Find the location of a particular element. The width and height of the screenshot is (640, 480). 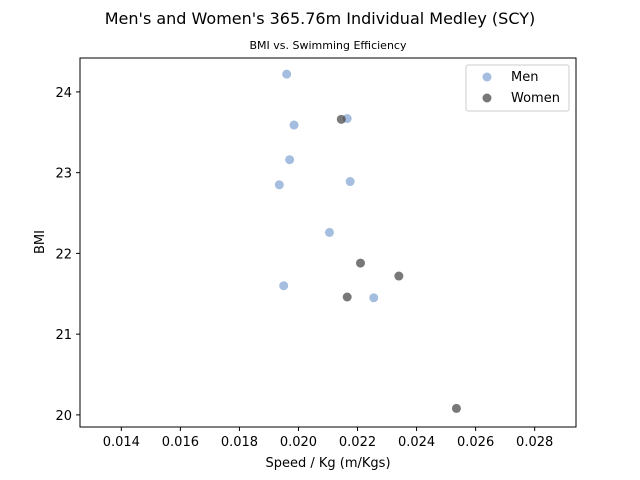

y-tick-label: 22 is located at coordinates (63, 254).